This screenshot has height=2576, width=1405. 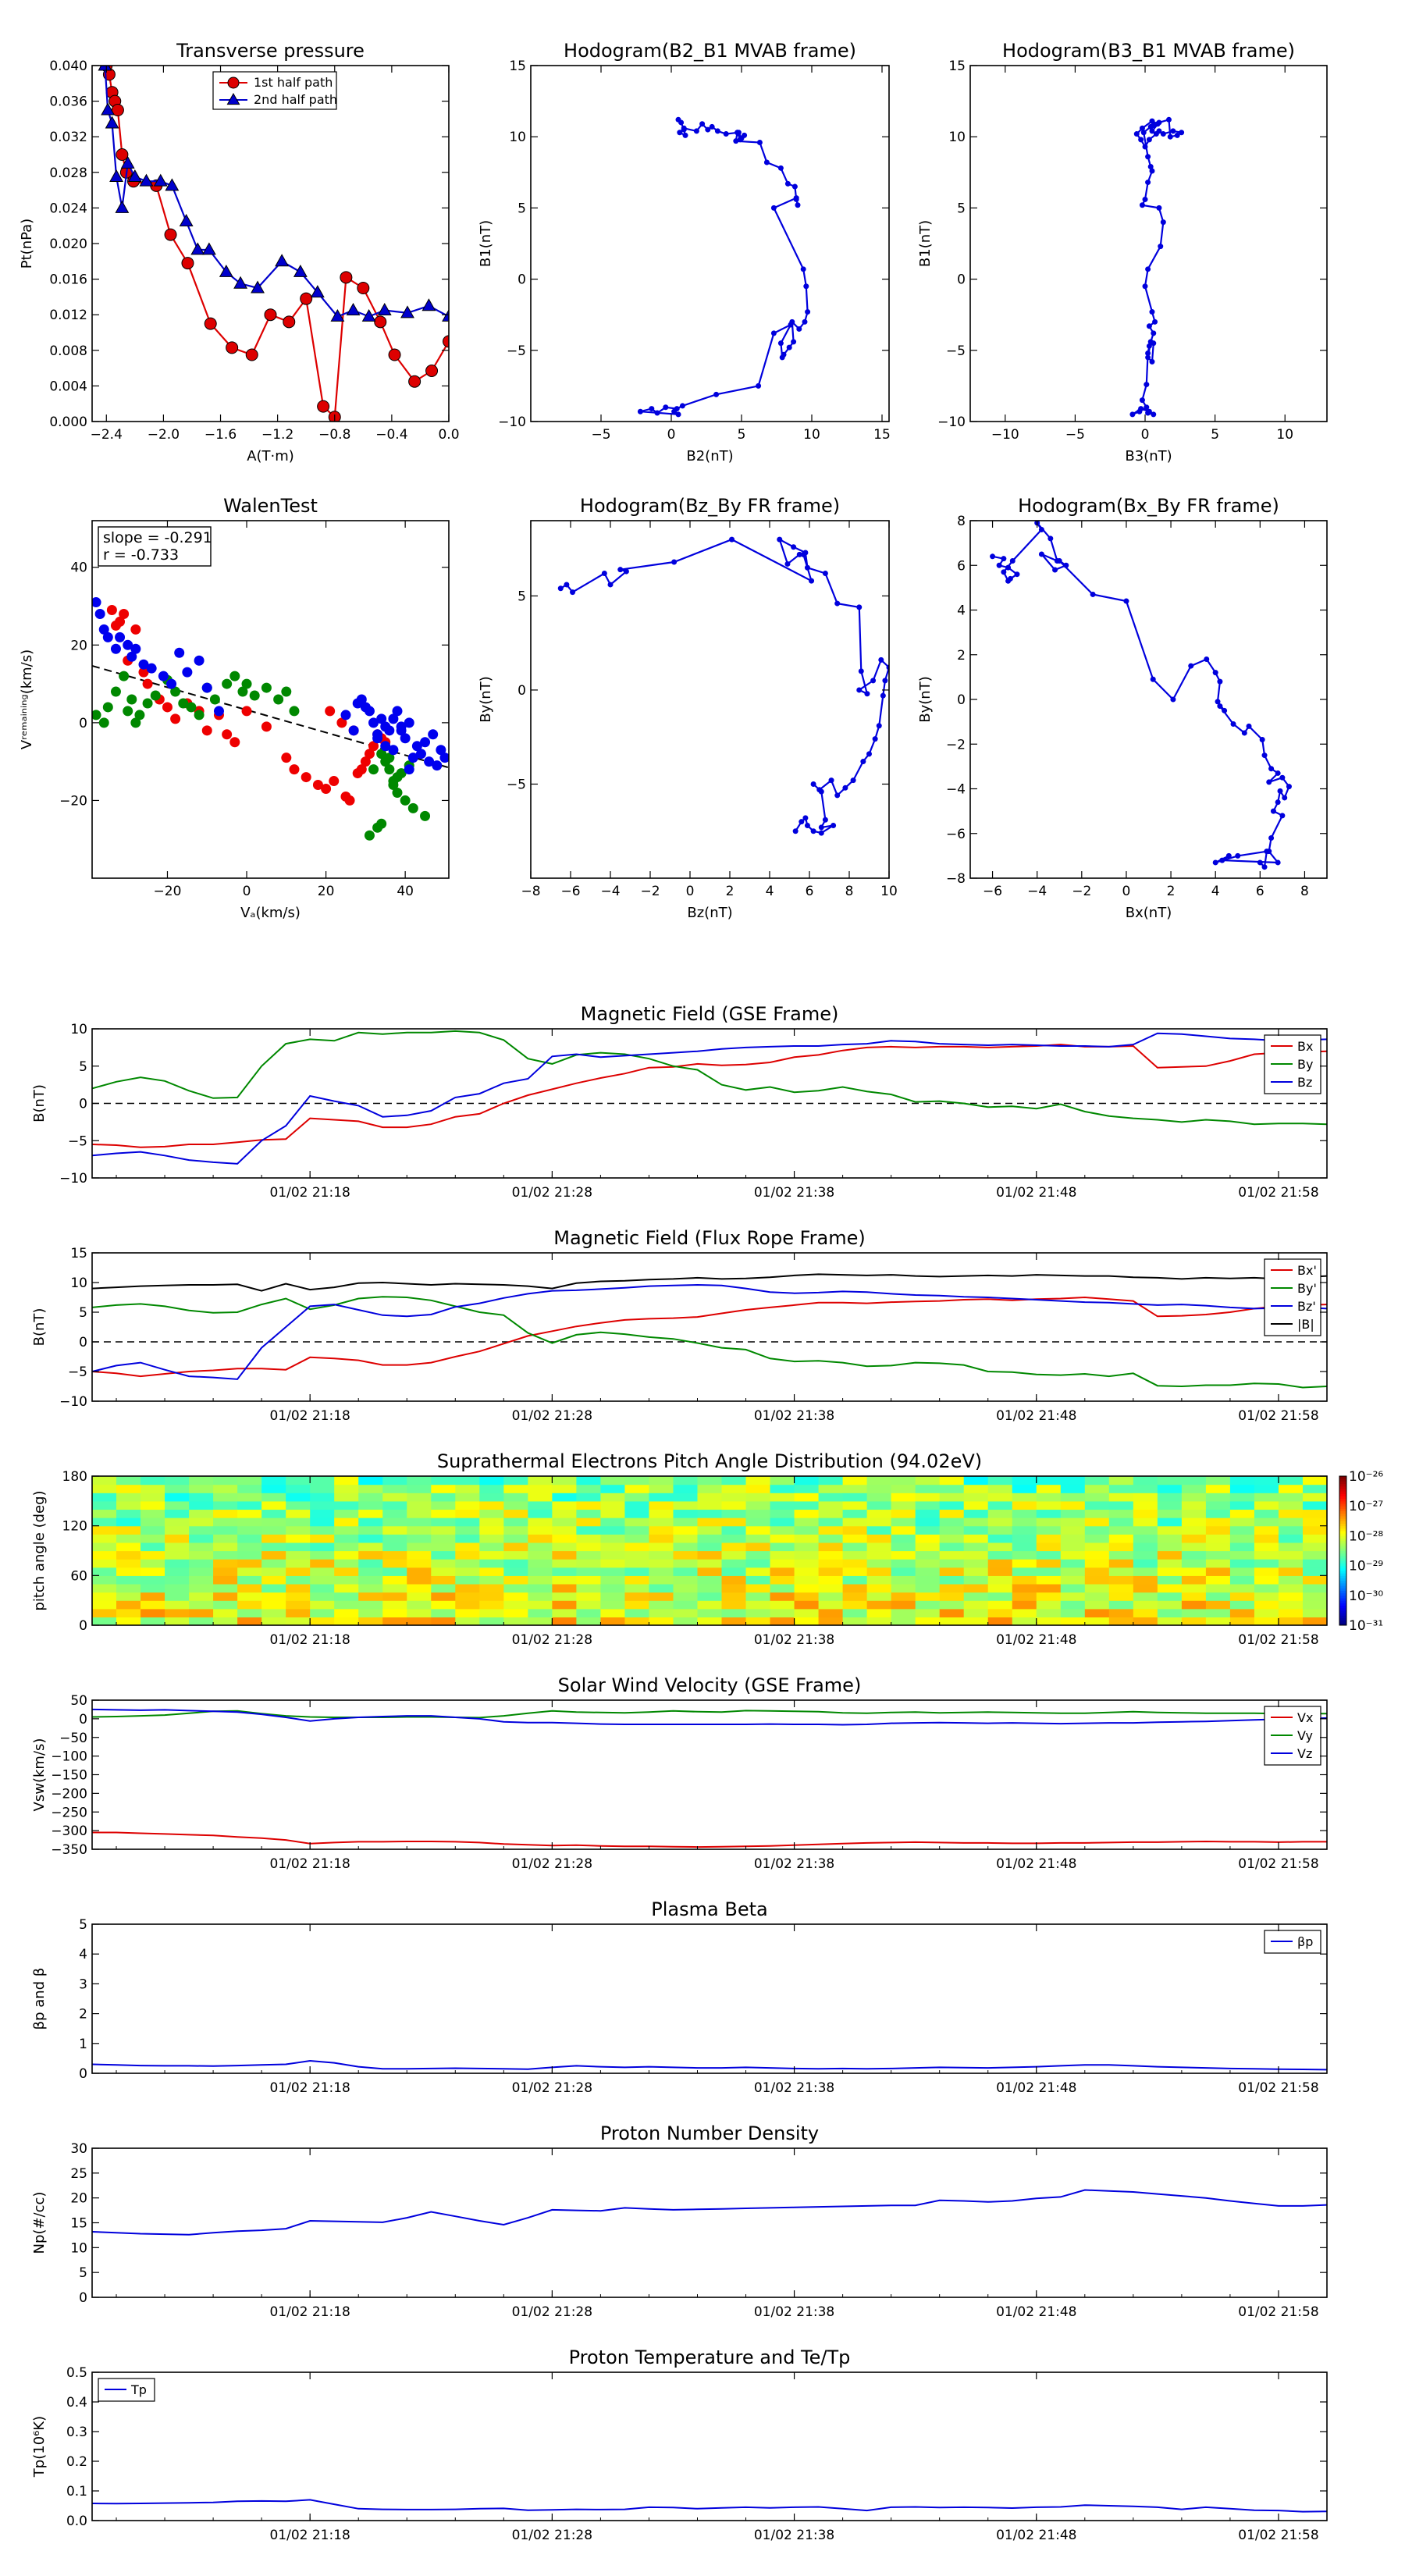 What do you see at coordinates (1307, 1270) in the screenshot?
I see `ts2-legend-label: Bx'` at bounding box center [1307, 1270].